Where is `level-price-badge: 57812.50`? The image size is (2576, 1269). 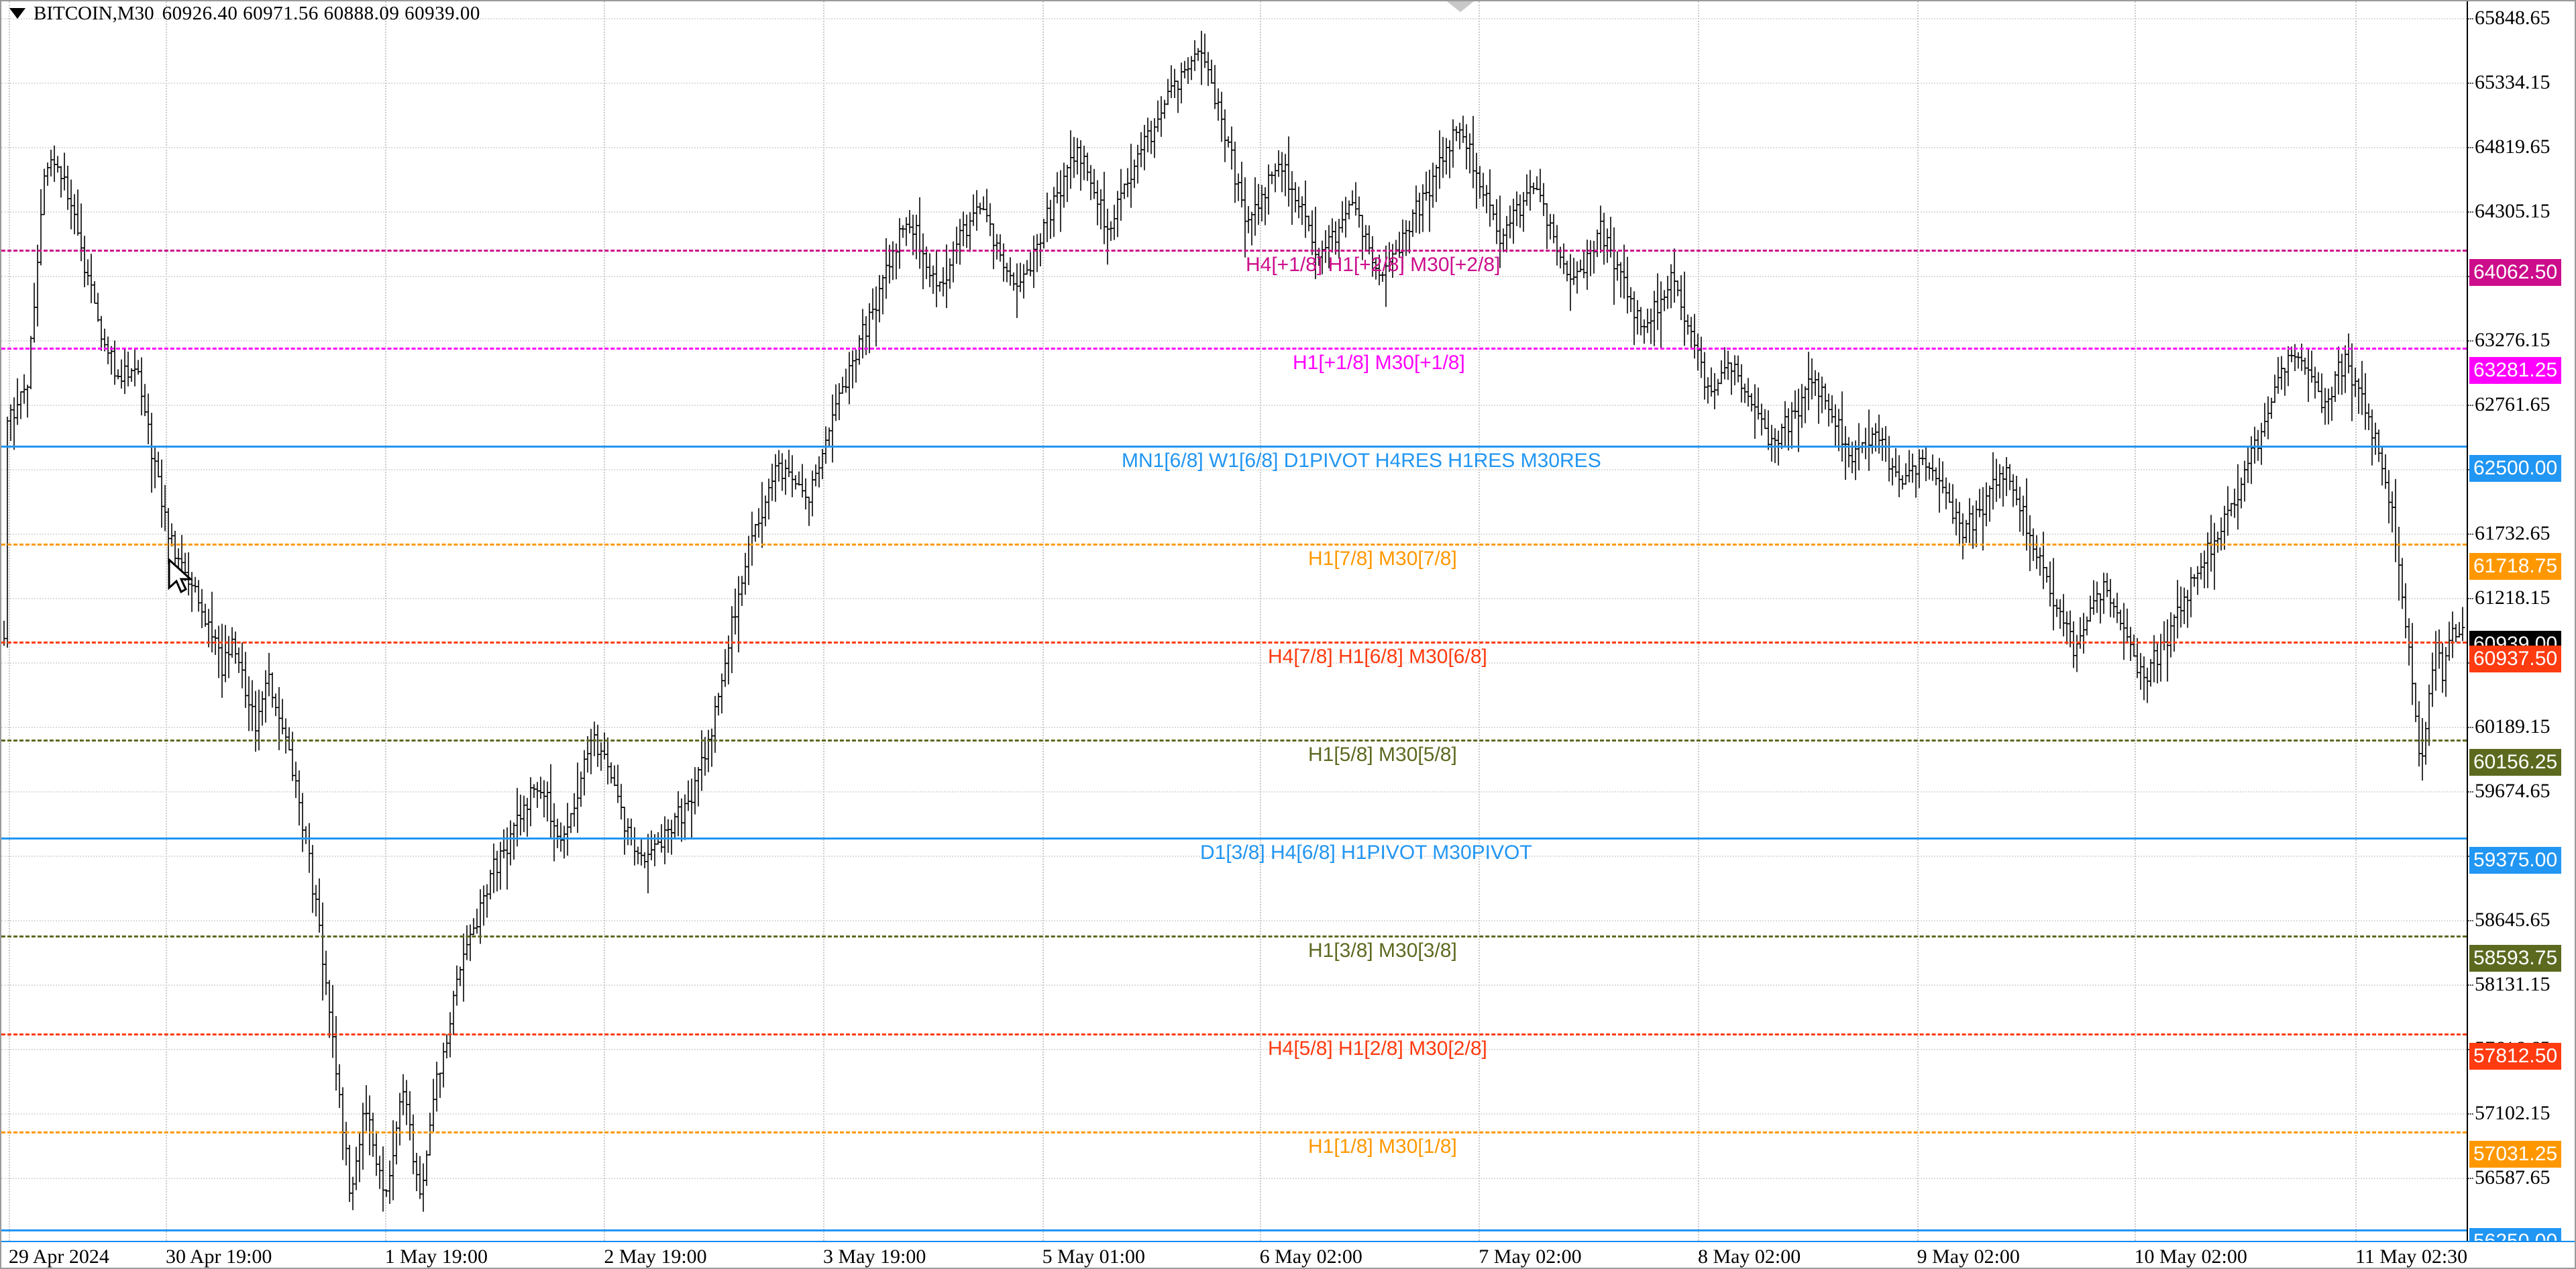 level-price-badge: 57812.50 is located at coordinates (2515, 1056).